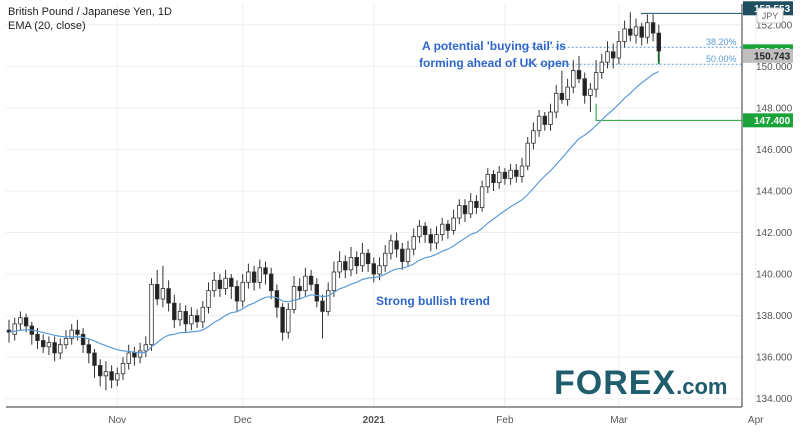 The width and height of the screenshot is (801, 435). Describe the element at coordinates (668, 112) in the screenshot. I see `support-line` at that location.